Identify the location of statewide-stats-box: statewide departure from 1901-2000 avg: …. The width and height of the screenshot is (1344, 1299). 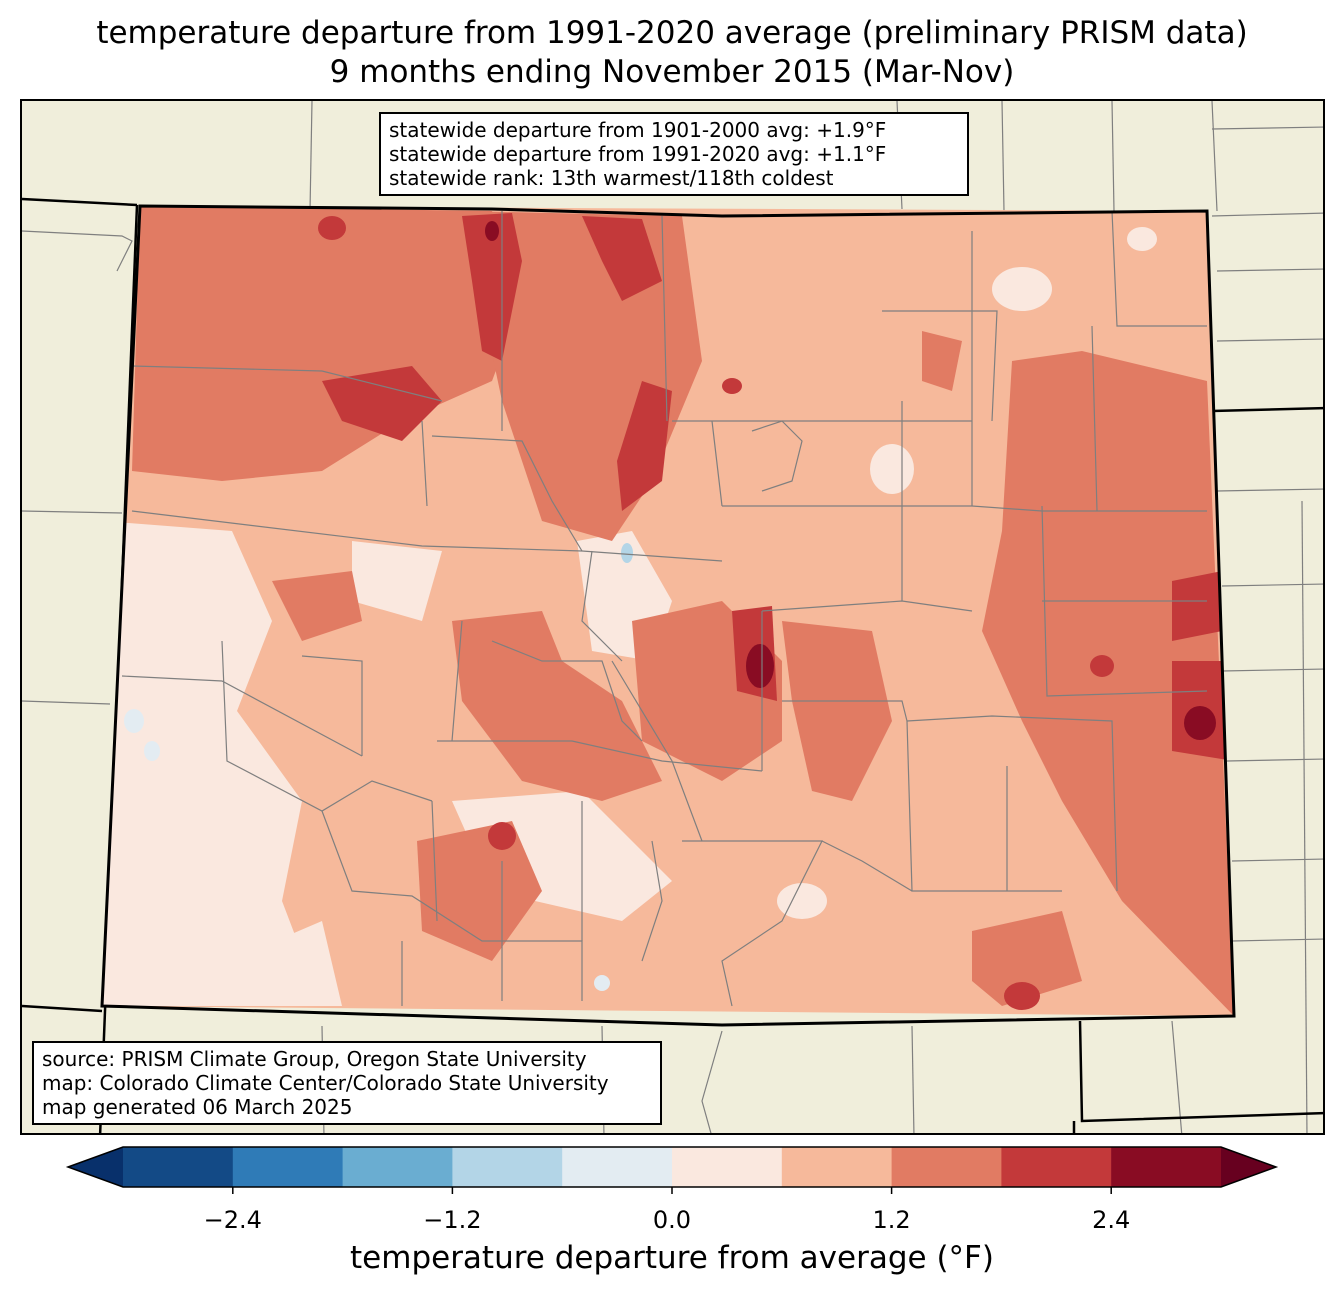
(674, 154).